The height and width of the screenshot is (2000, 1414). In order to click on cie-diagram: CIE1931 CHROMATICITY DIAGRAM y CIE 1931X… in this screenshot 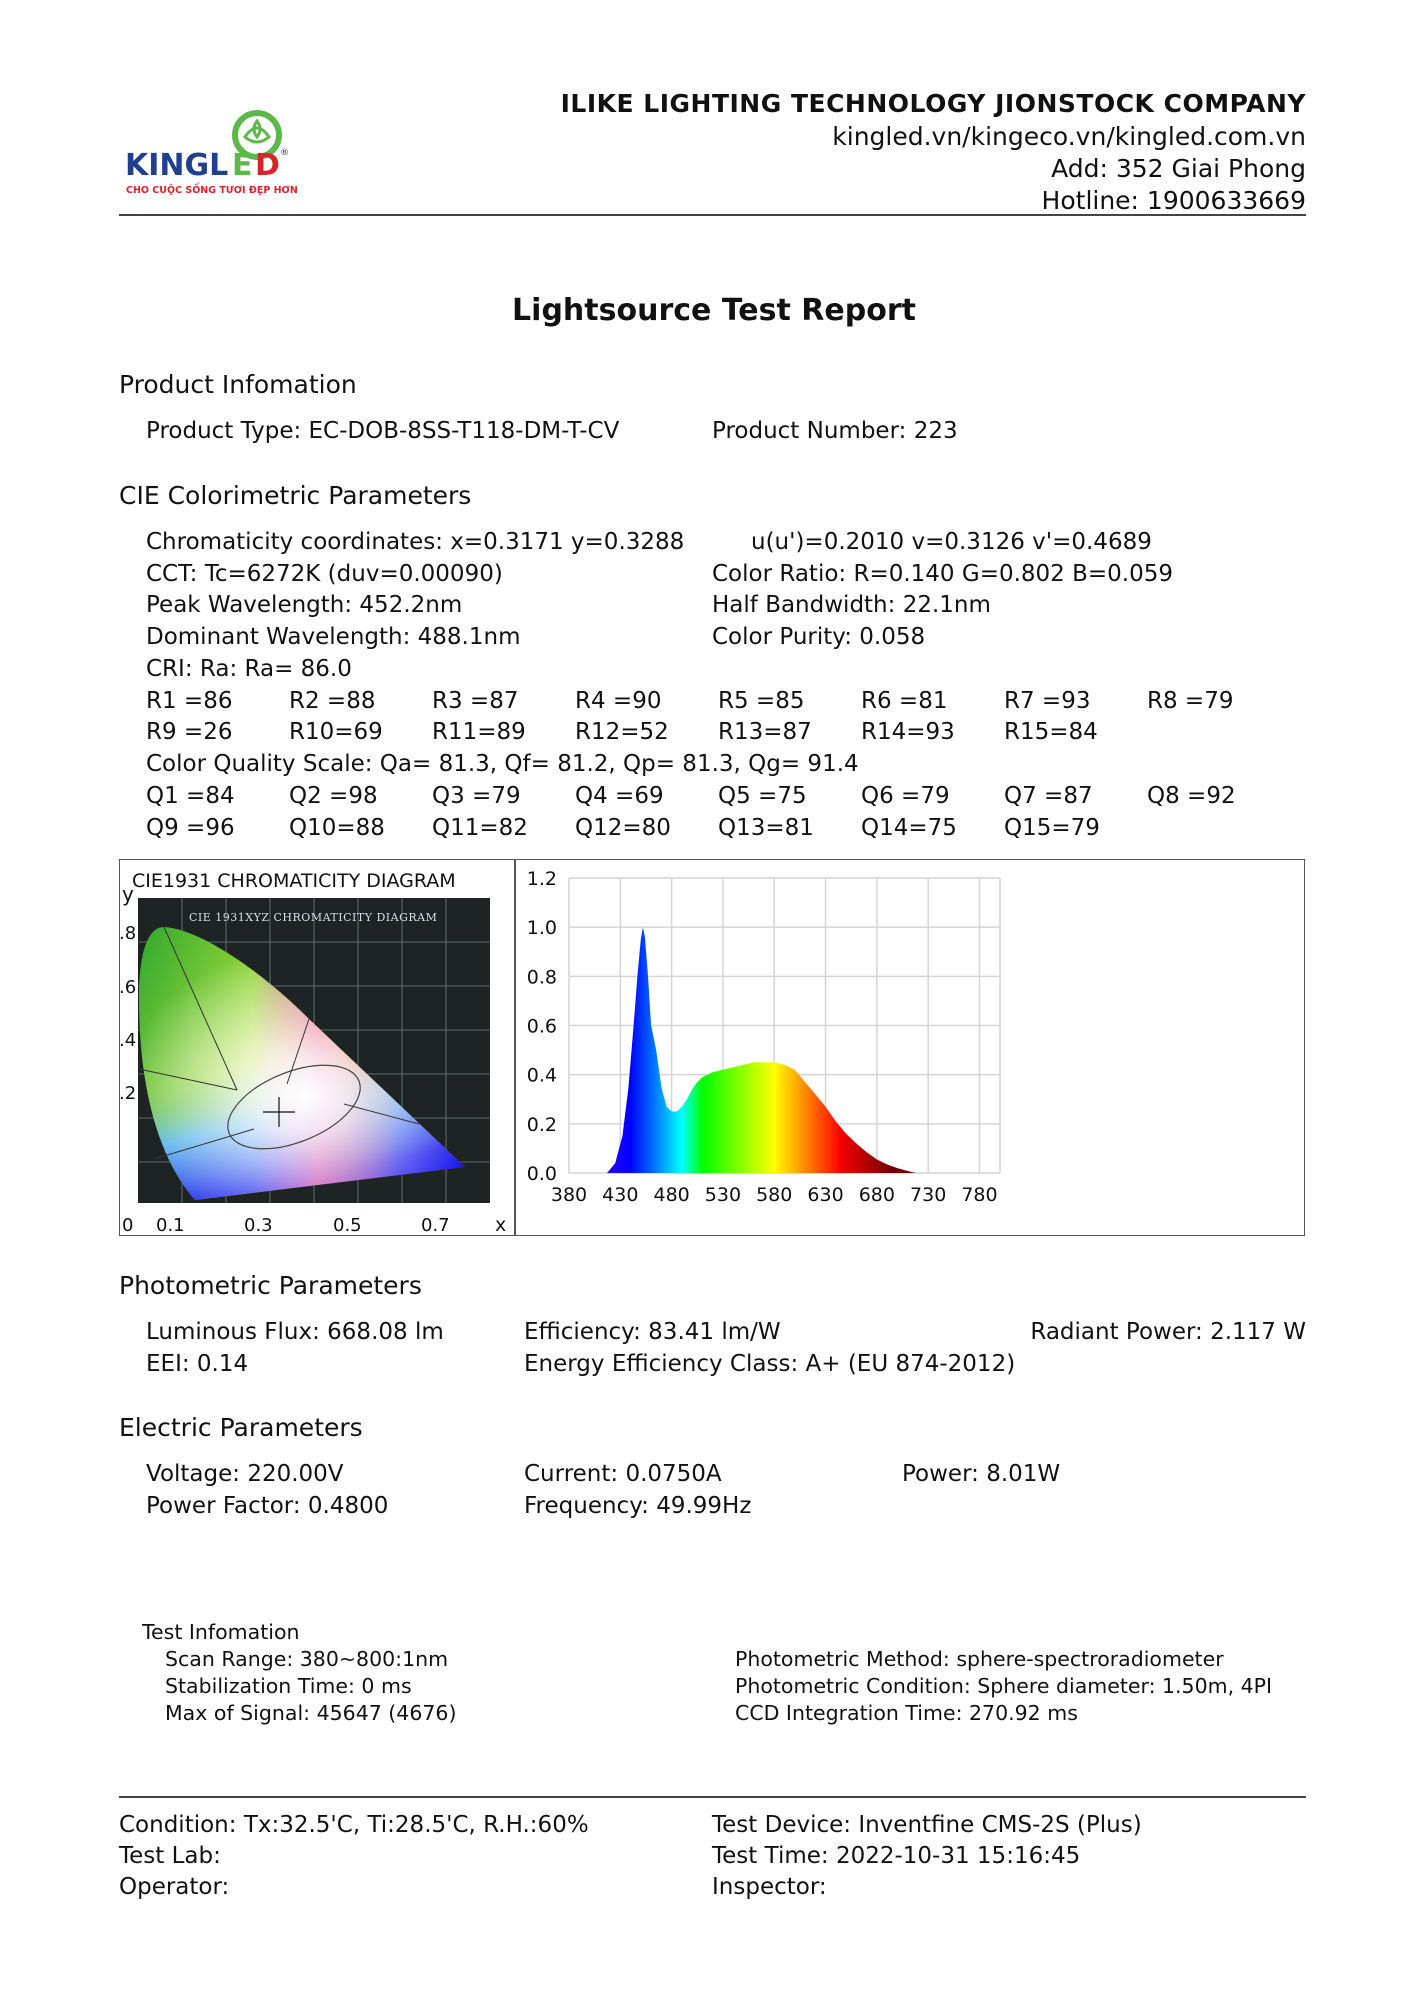, I will do `click(312, 1053)`.